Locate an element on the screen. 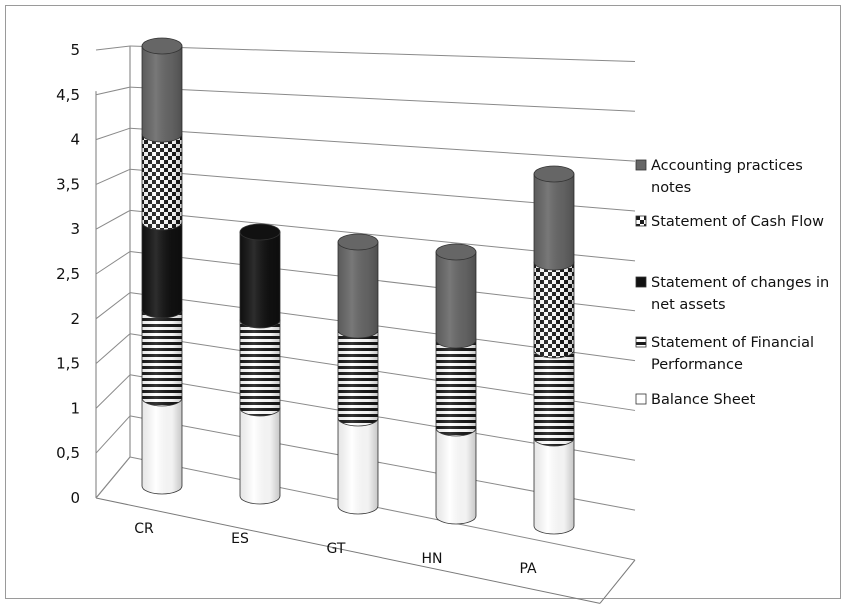 The width and height of the screenshot is (848, 604). legend-label: Statement of Cash Flow is located at coordinates (737, 222).